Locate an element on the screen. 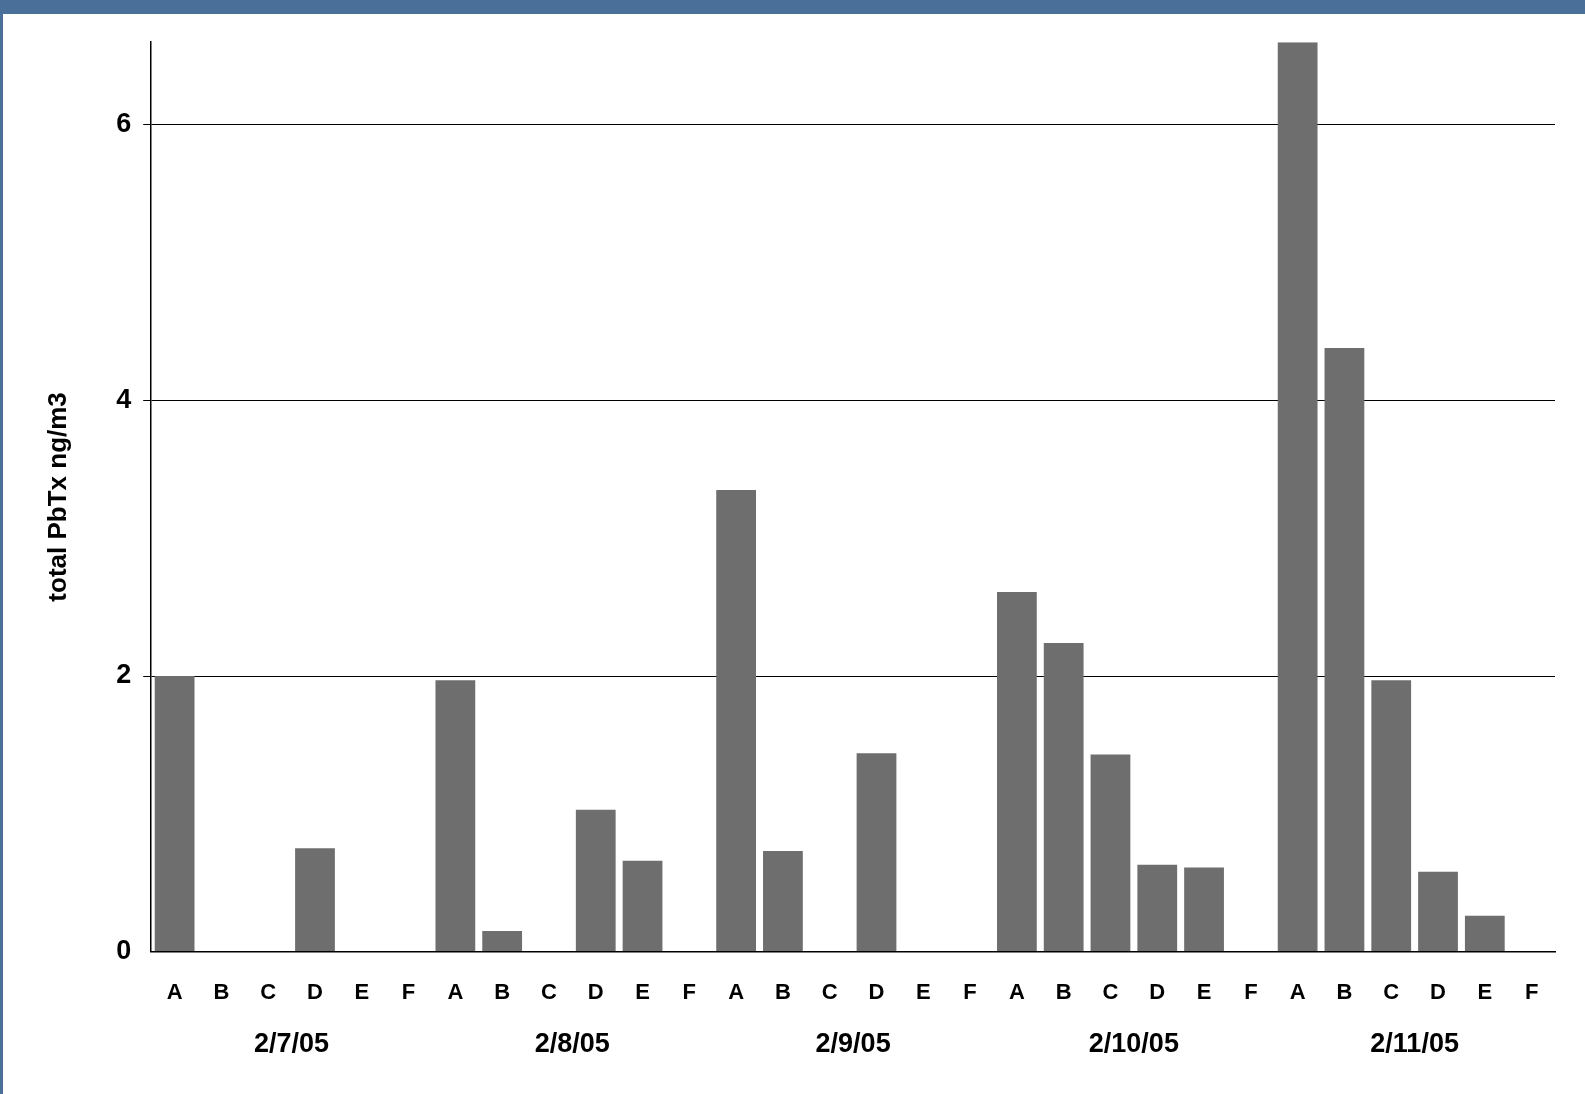 The height and width of the screenshot is (1094, 1585). y-tick-label: 6 is located at coordinates (124, 123).